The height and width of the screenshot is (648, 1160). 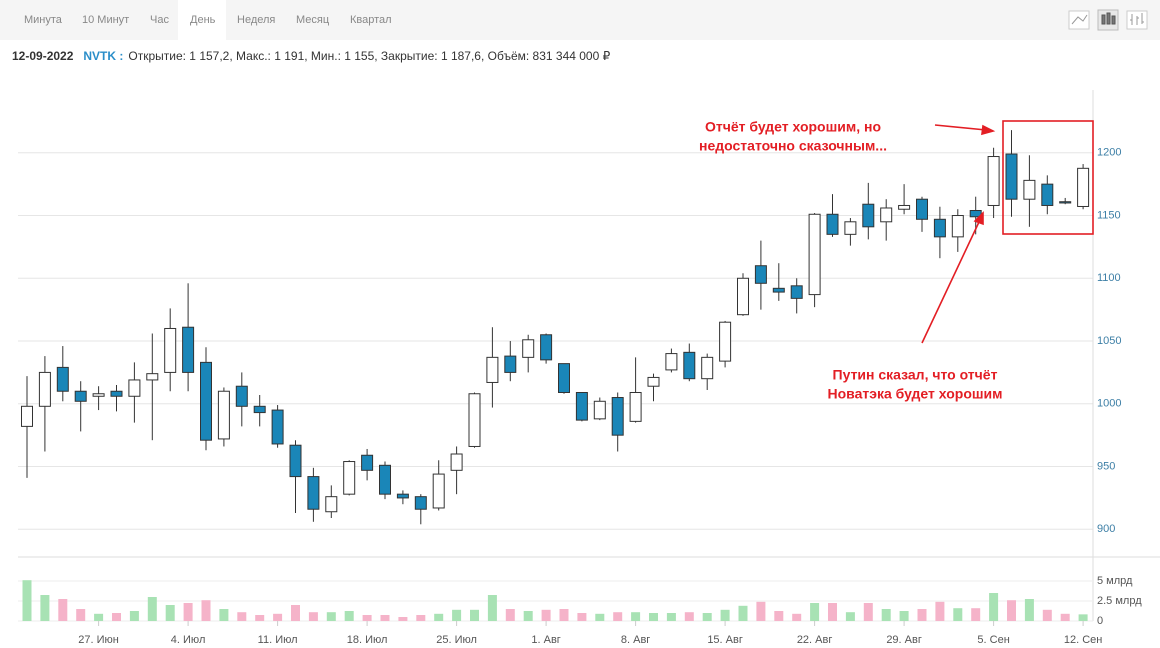 What do you see at coordinates (904, 640) in the screenshot?
I see `x-tick-label: 29. Авг` at bounding box center [904, 640].